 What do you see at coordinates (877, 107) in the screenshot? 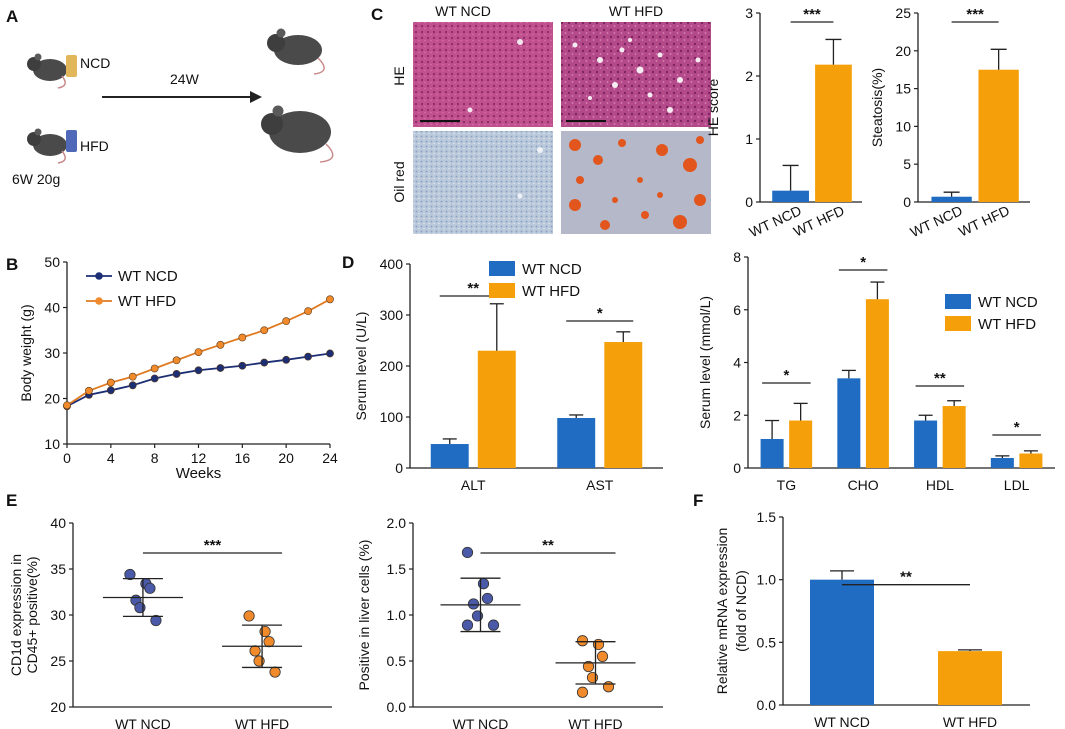
I see `st-y-label: Steatosis(%)` at bounding box center [877, 107].